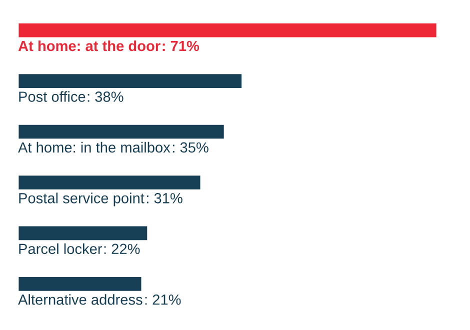 Image resolution: width=470 pixels, height=330 pixels. Describe the element at coordinates (106, 97) in the screenshot. I see `data-label: : 38%` at that location.